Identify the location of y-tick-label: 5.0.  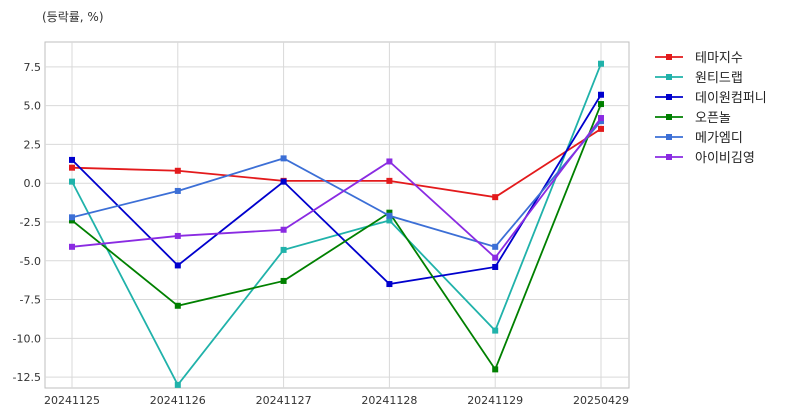
(33, 106).